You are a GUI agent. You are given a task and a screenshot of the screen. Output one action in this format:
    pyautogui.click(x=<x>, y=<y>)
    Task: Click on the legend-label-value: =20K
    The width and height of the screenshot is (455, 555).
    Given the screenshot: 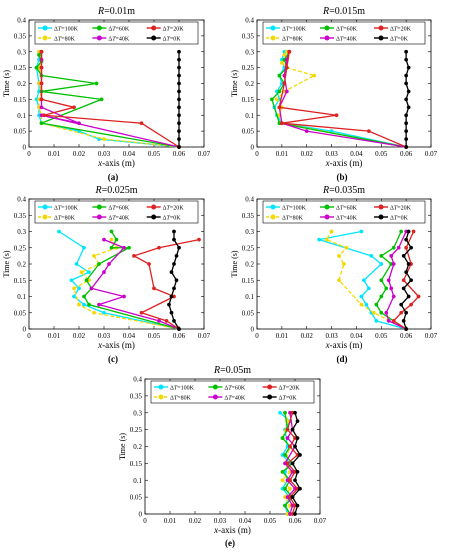 What is the action you would take?
    pyautogui.click(x=177, y=209)
    